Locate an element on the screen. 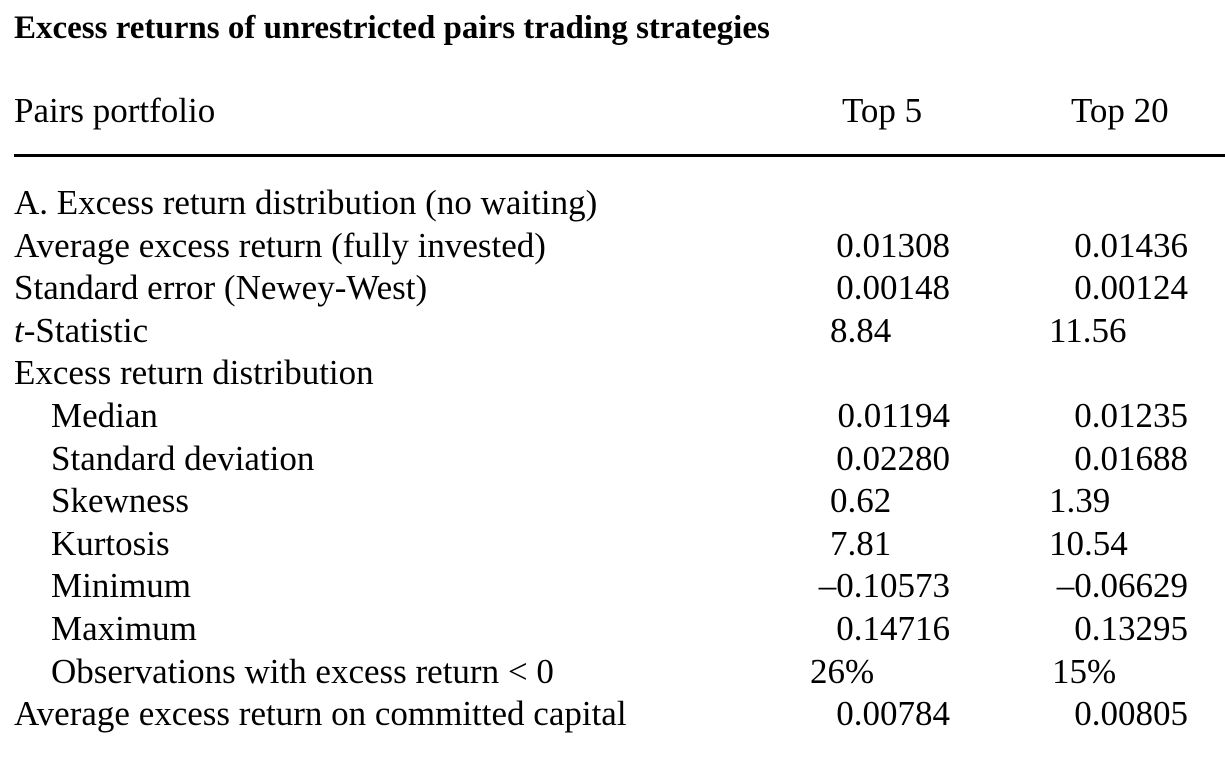 Image resolution: width=1225 pixels, height=764 pixels. distribution-heading-row: Excess return distribution is located at coordinates (612, 373).